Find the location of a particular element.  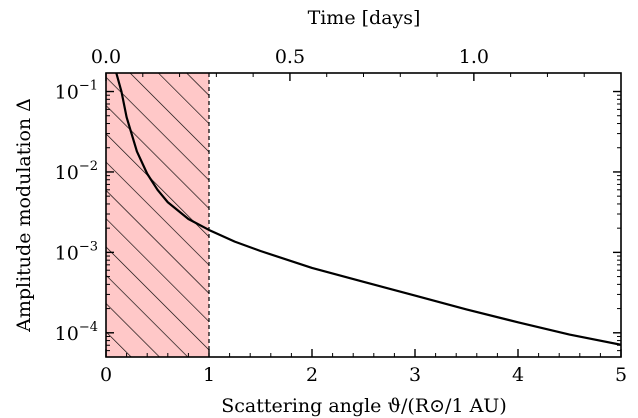

y-tick-label-1: 10⁻² is located at coordinates (76, 171).